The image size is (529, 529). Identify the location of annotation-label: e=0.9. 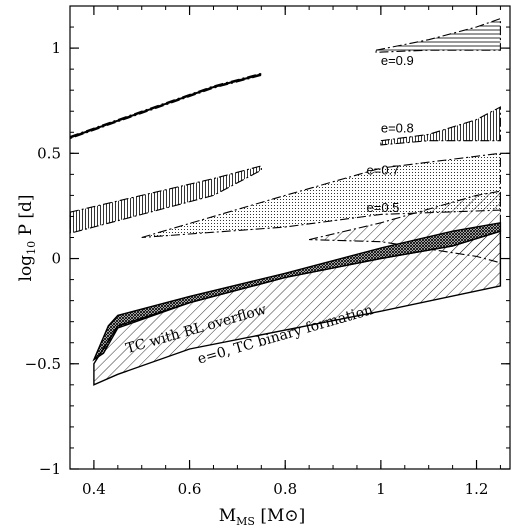
(397, 60).